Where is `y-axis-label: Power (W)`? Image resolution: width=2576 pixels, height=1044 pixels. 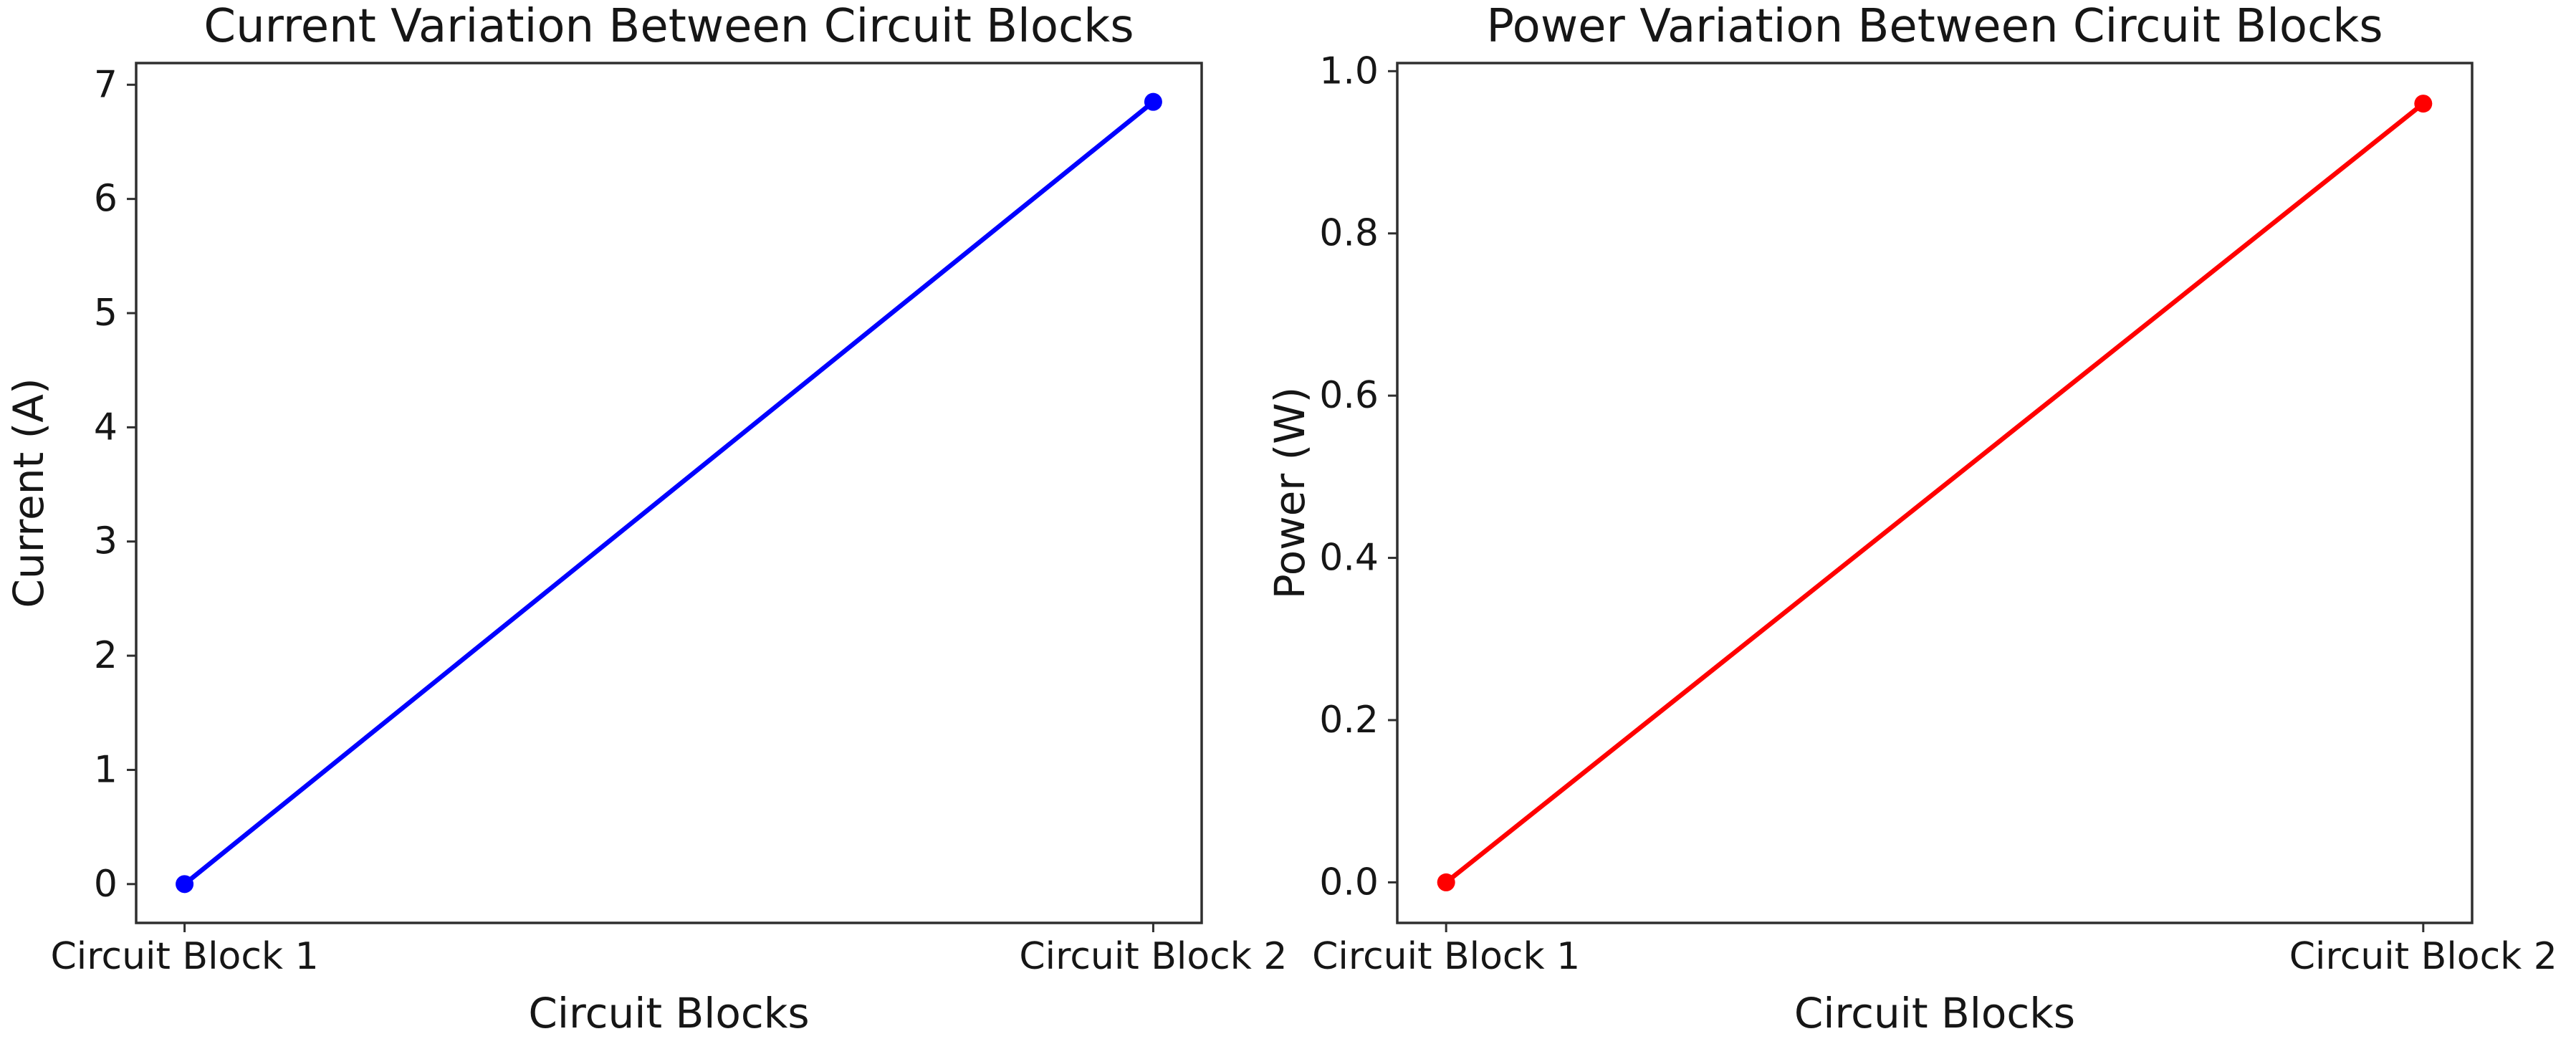 y-axis-label: Power (W) is located at coordinates (1289, 493).